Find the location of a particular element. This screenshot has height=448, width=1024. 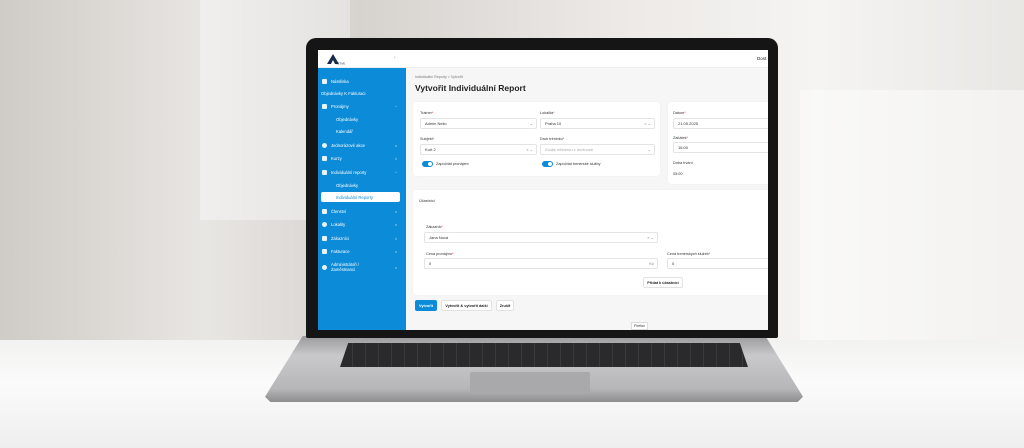

datum-label: Datum* is located at coordinates (679, 113).